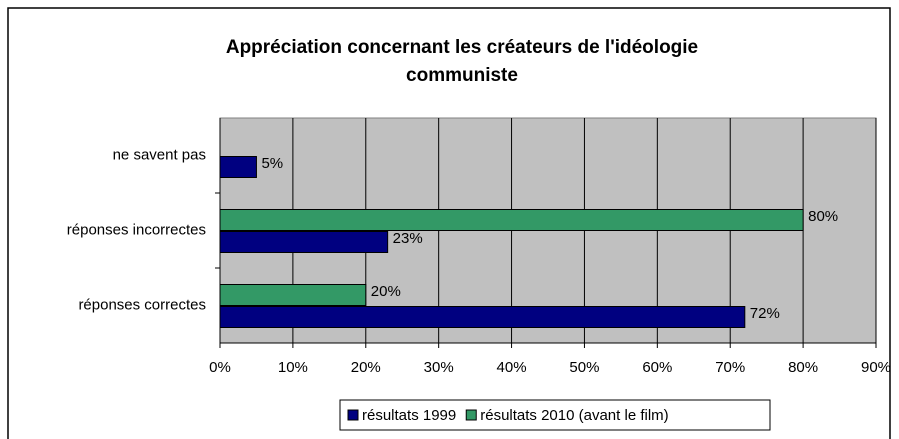 The height and width of the screenshot is (439, 899). What do you see at coordinates (730, 367) in the screenshot?
I see `x-tick-label: 70%` at bounding box center [730, 367].